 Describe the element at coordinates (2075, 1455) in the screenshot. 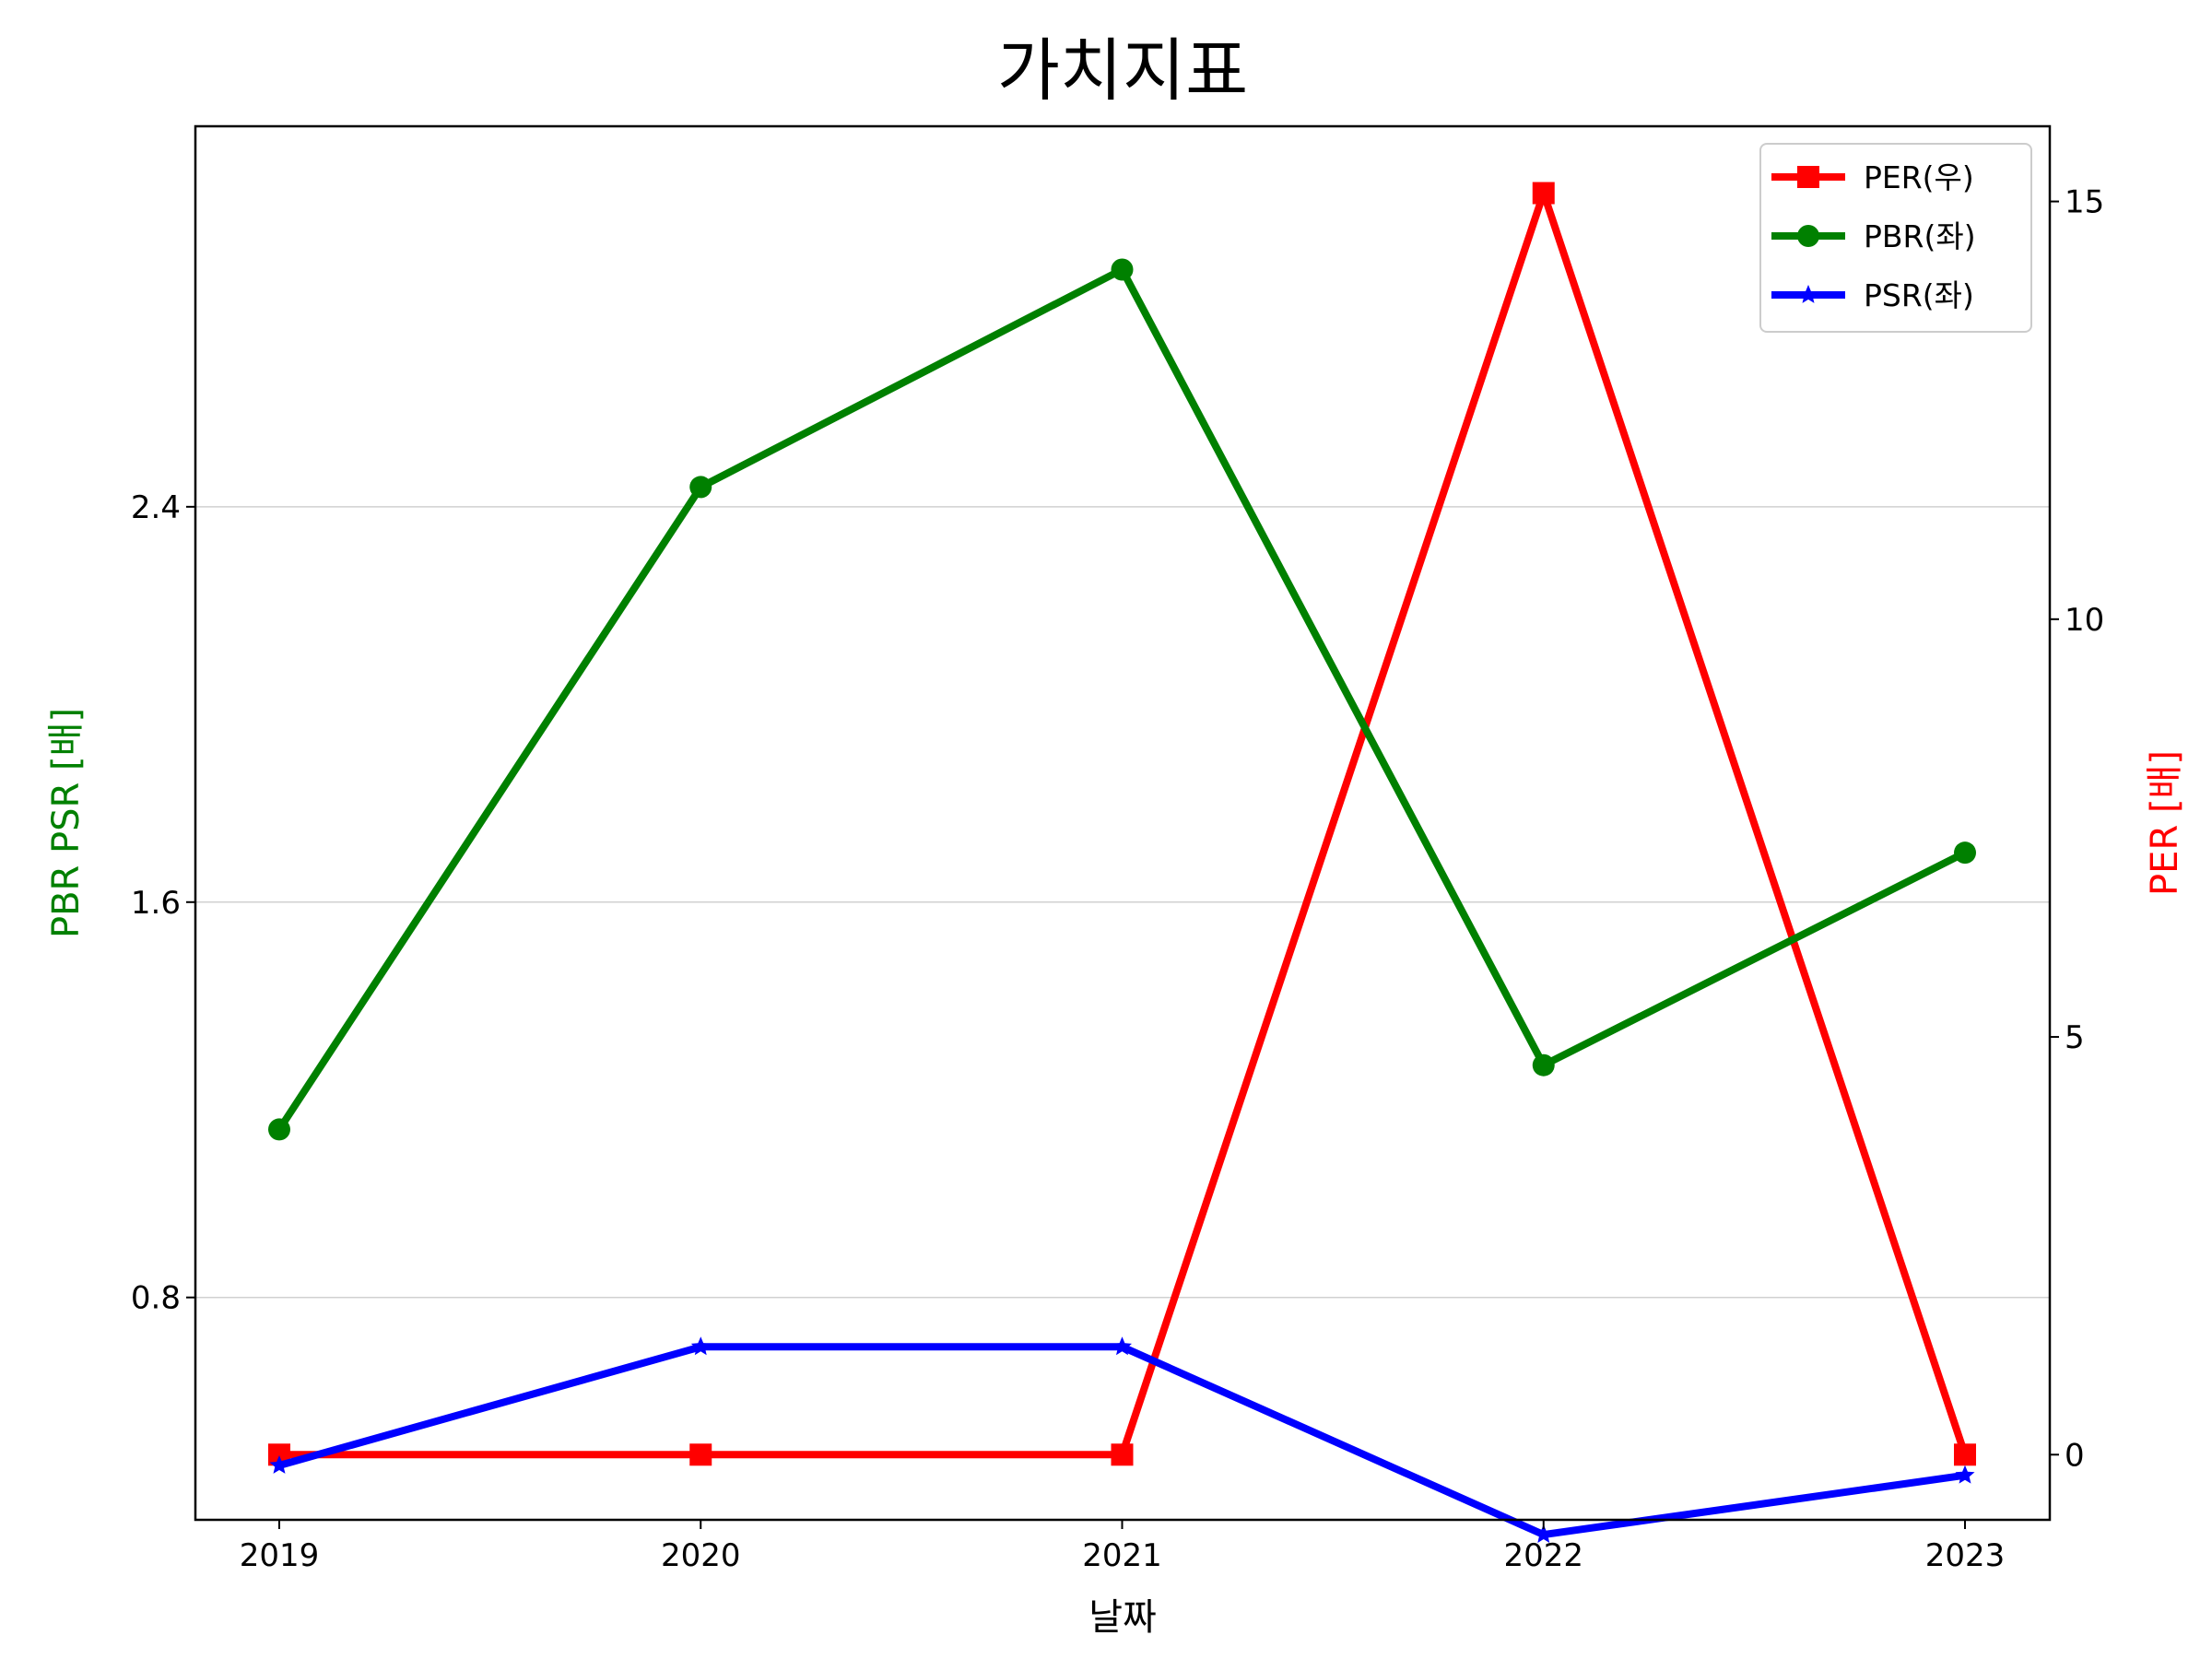

I see `right-y-tick-label: 0` at that location.